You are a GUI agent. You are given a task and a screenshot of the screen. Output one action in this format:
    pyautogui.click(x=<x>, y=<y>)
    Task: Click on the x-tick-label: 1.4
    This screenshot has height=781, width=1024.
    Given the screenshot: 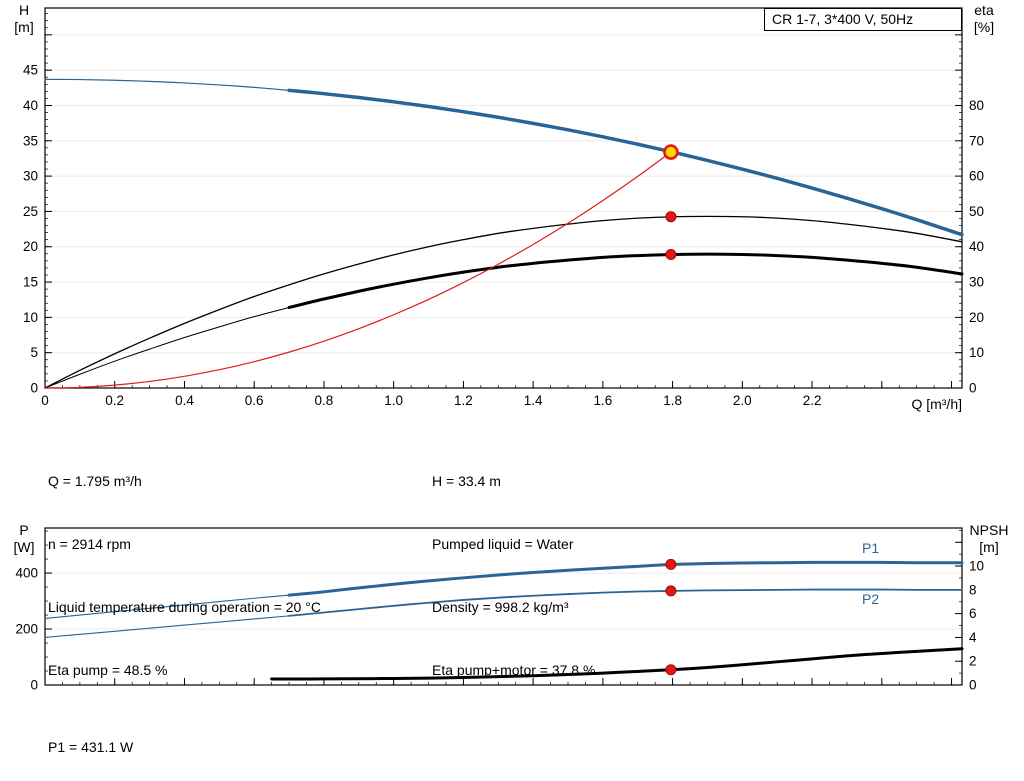 What is the action you would take?
    pyautogui.click(x=533, y=400)
    